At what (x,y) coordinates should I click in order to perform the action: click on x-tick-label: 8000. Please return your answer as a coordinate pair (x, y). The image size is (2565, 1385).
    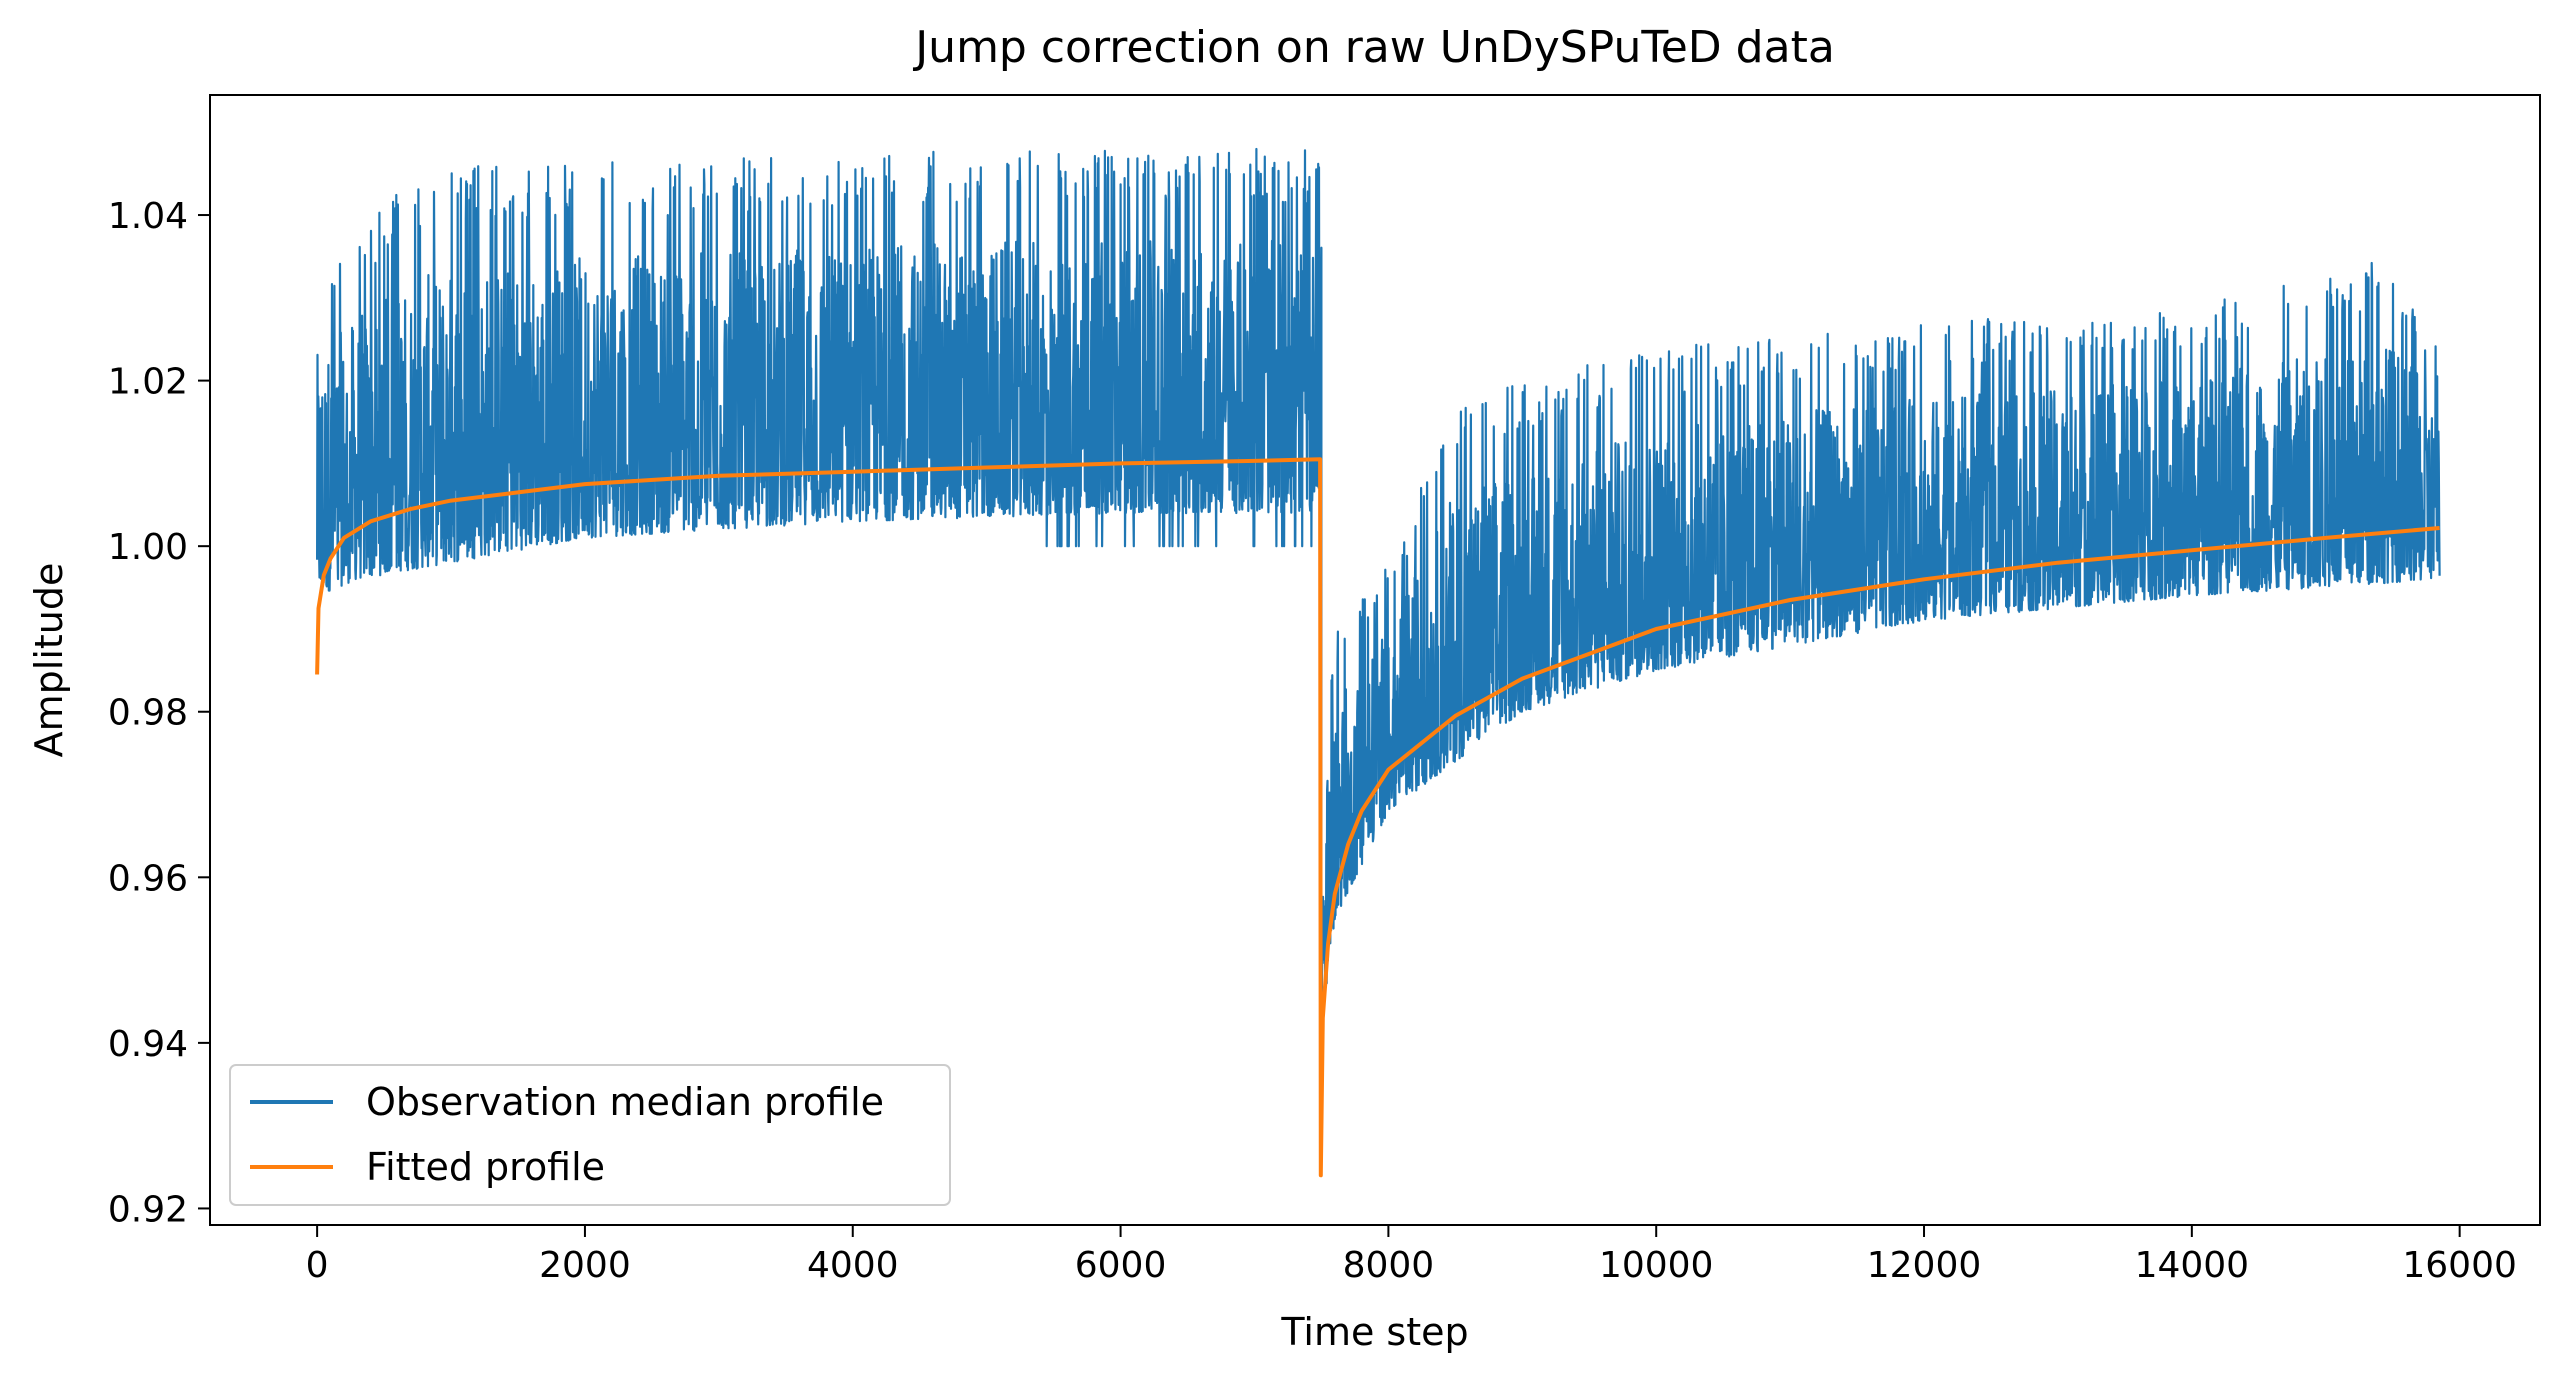
    Looking at the image, I should click on (1389, 1265).